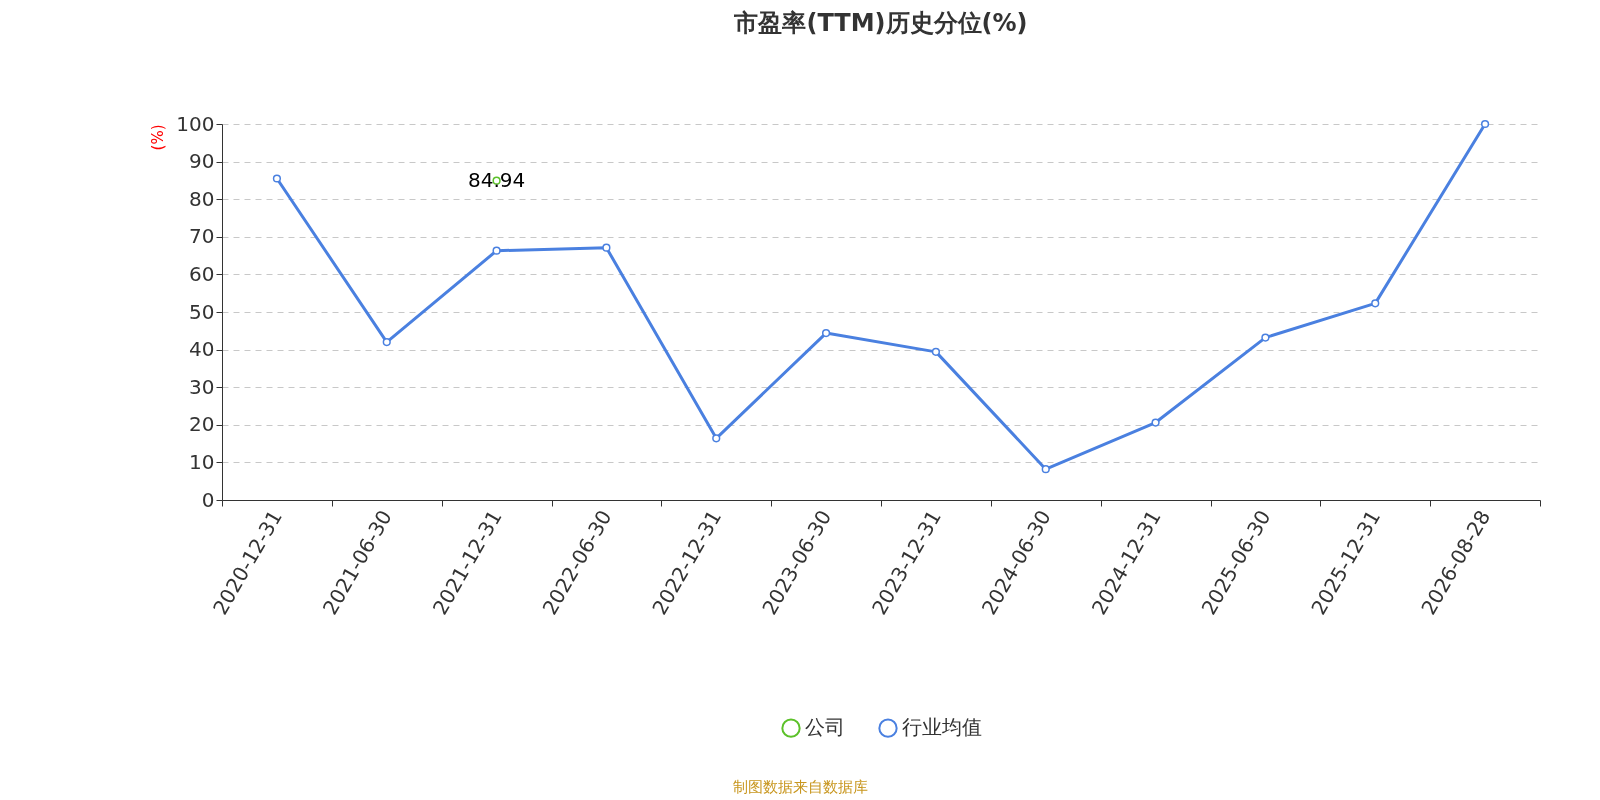  What do you see at coordinates (202, 461) in the screenshot?
I see `y-tick-label: 10` at bounding box center [202, 461].